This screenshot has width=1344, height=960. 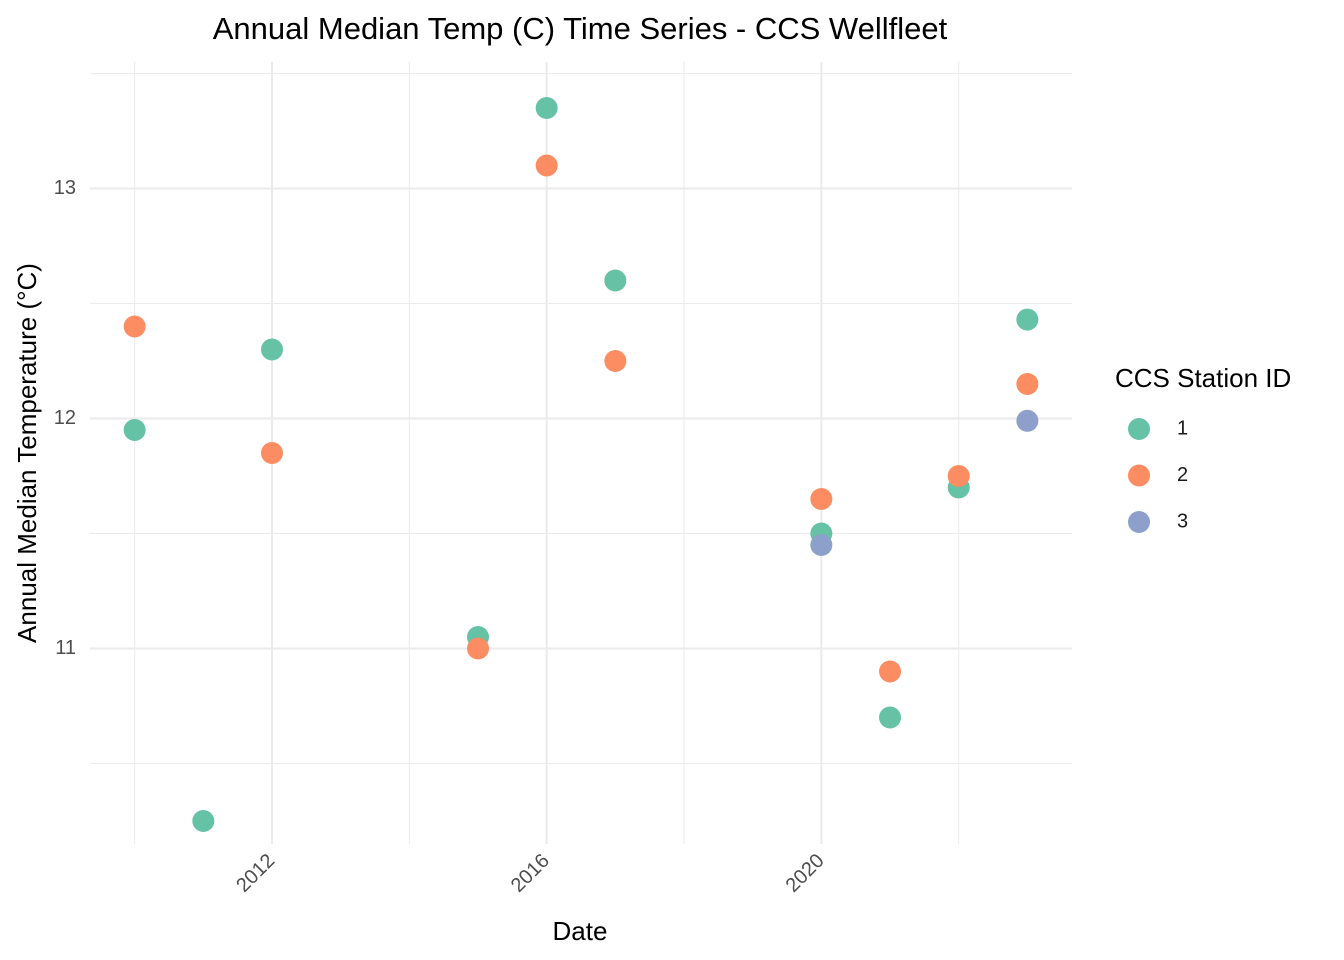 I want to click on legend: CCS Station ID 1 2 3, so click(x=1203, y=448).